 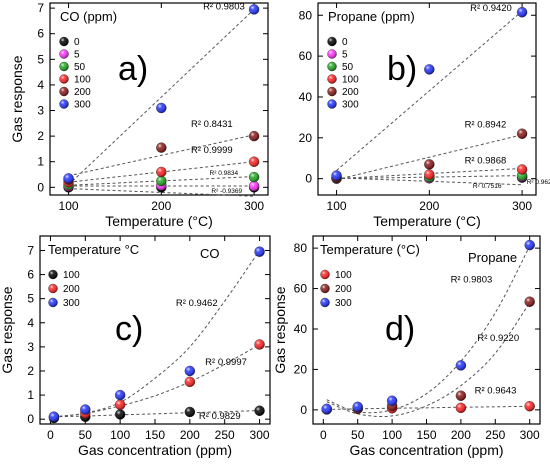 I want to click on r-squared-label: R² 0.9462, so click(x=197, y=303).